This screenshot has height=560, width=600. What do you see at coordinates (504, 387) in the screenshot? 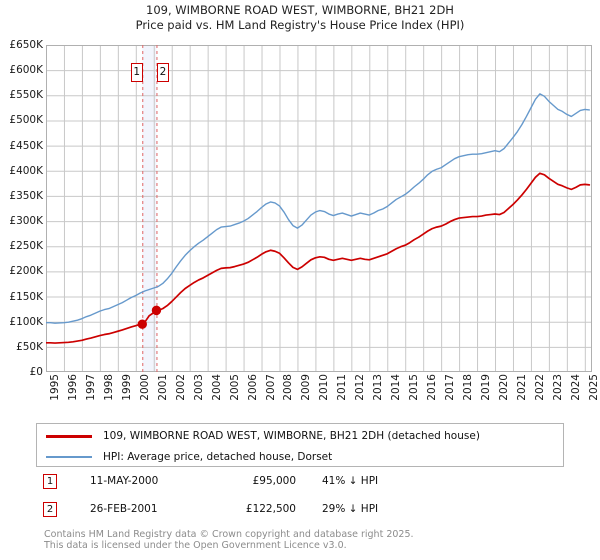
I see `x-axis-tick-label: 2020` at bounding box center [504, 387].